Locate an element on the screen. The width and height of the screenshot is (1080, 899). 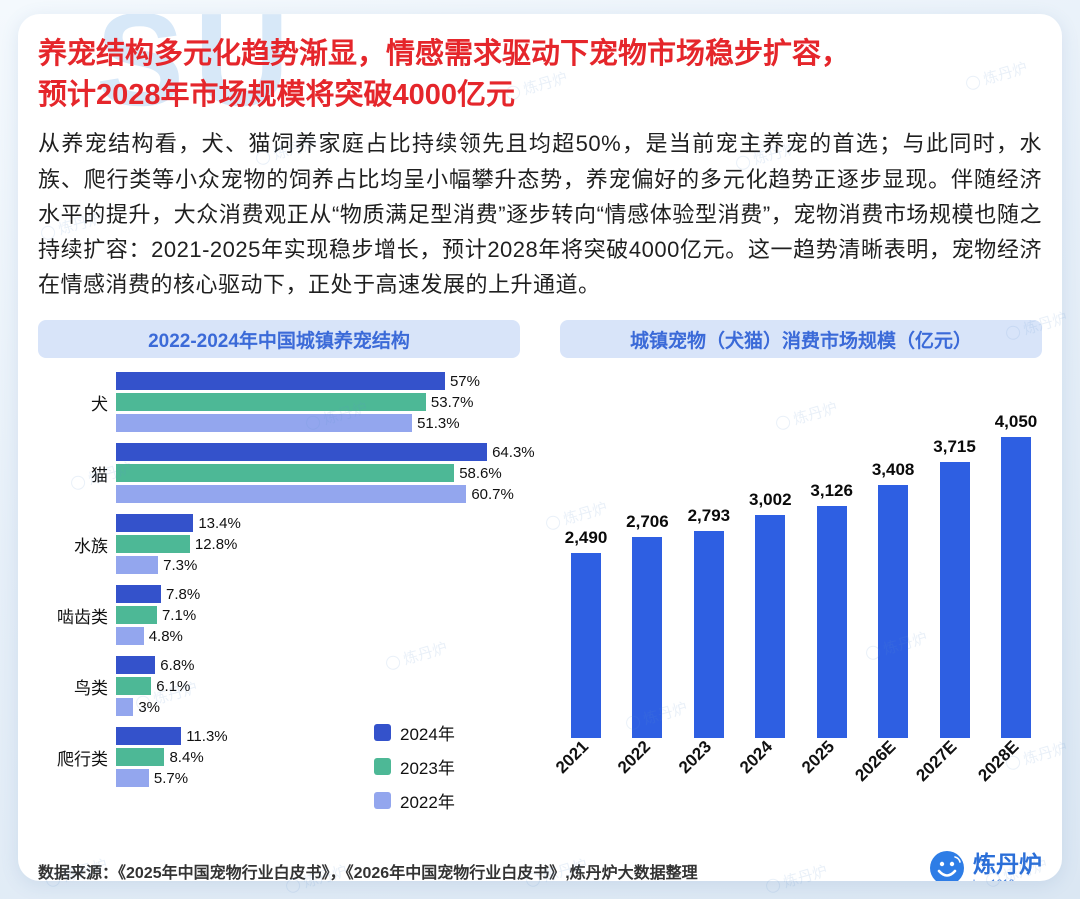
brand-name: 炼丹炉 is located at coordinates (1007, 864).